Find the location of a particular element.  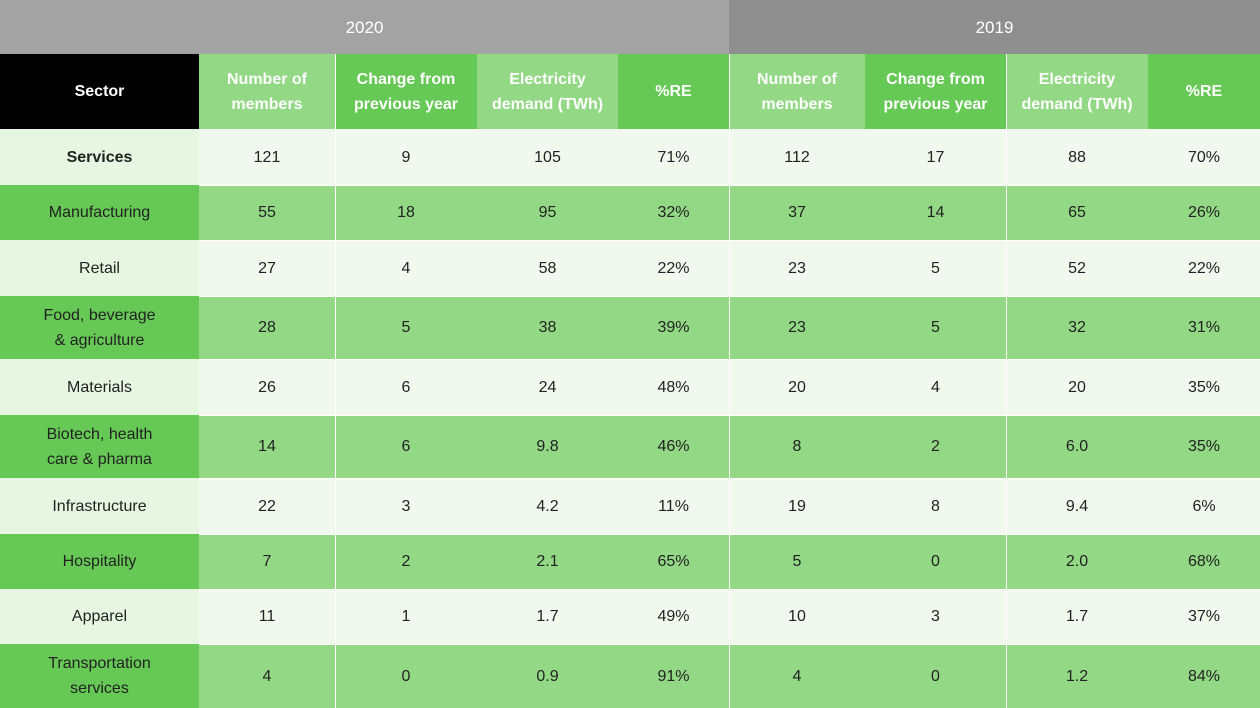

value-cell-2020: 38 is located at coordinates (547, 327).